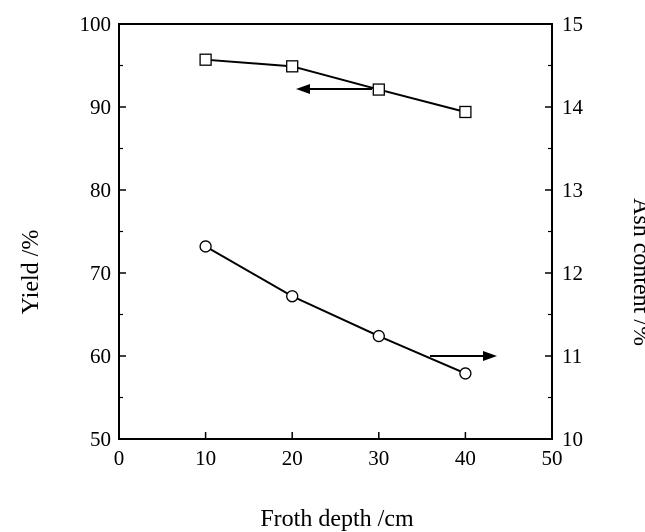 The image size is (645, 532). Describe the element at coordinates (292, 458) in the screenshot. I see `x-tick-label: 20` at that location.